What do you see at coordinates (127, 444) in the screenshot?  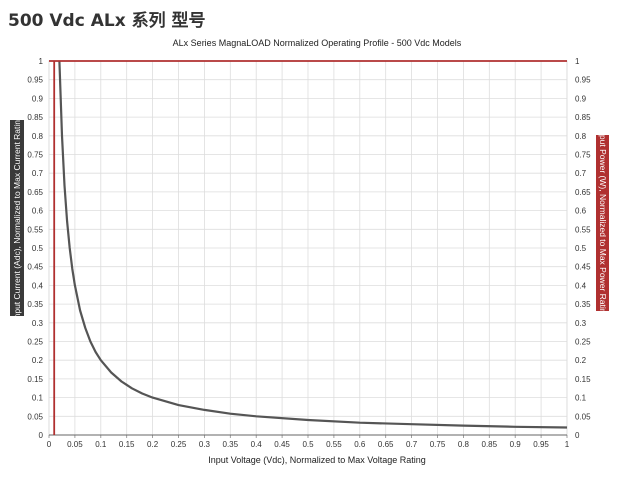 I see `x-tick-label: 0.15` at bounding box center [127, 444].